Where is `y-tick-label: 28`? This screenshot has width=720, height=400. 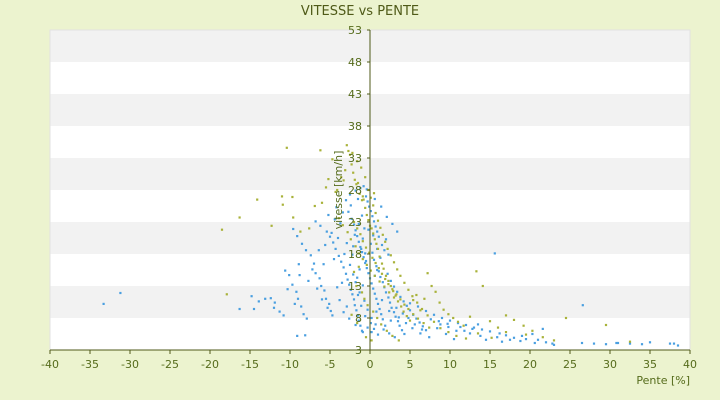 y-tick-label: 28 is located at coordinates (355, 190).